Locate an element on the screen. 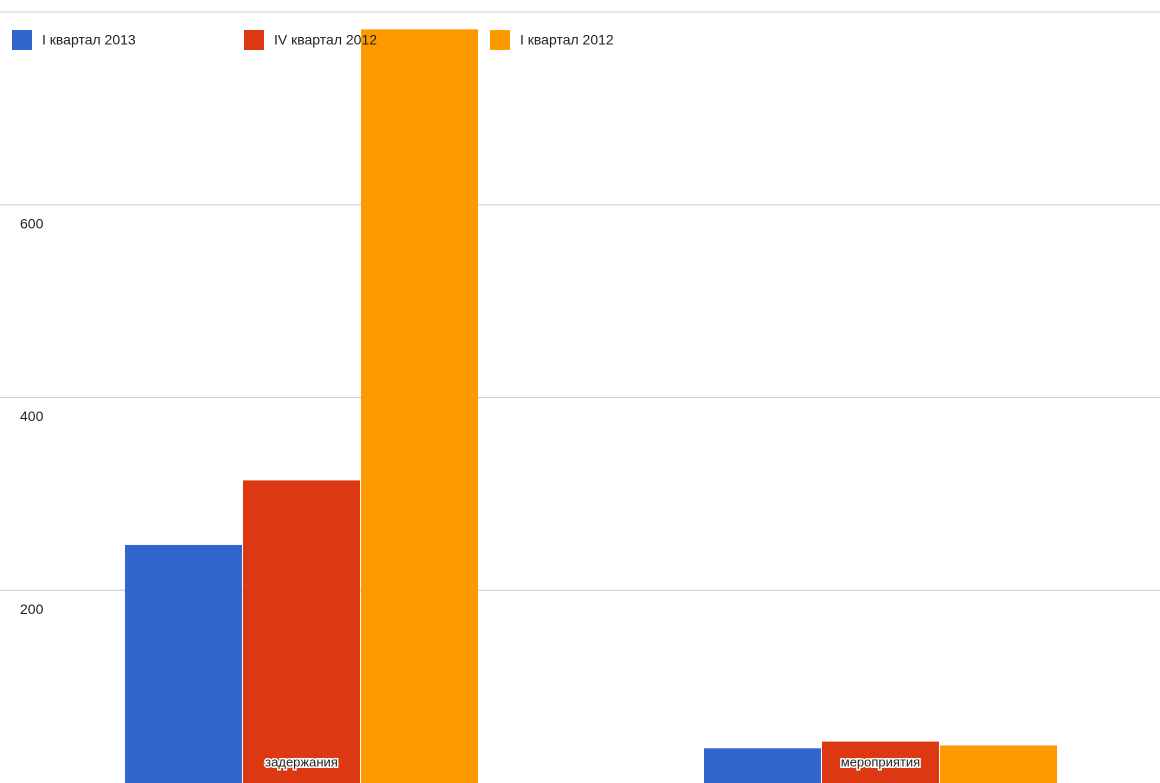  y-tick-label: 200 is located at coordinates (32, 609).